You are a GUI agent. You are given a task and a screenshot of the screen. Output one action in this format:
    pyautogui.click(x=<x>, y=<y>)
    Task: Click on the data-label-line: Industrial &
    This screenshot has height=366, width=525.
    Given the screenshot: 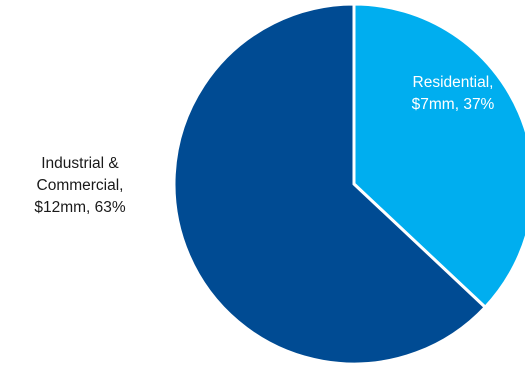 What is the action you would take?
    pyautogui.click(x=80, y=163)
    